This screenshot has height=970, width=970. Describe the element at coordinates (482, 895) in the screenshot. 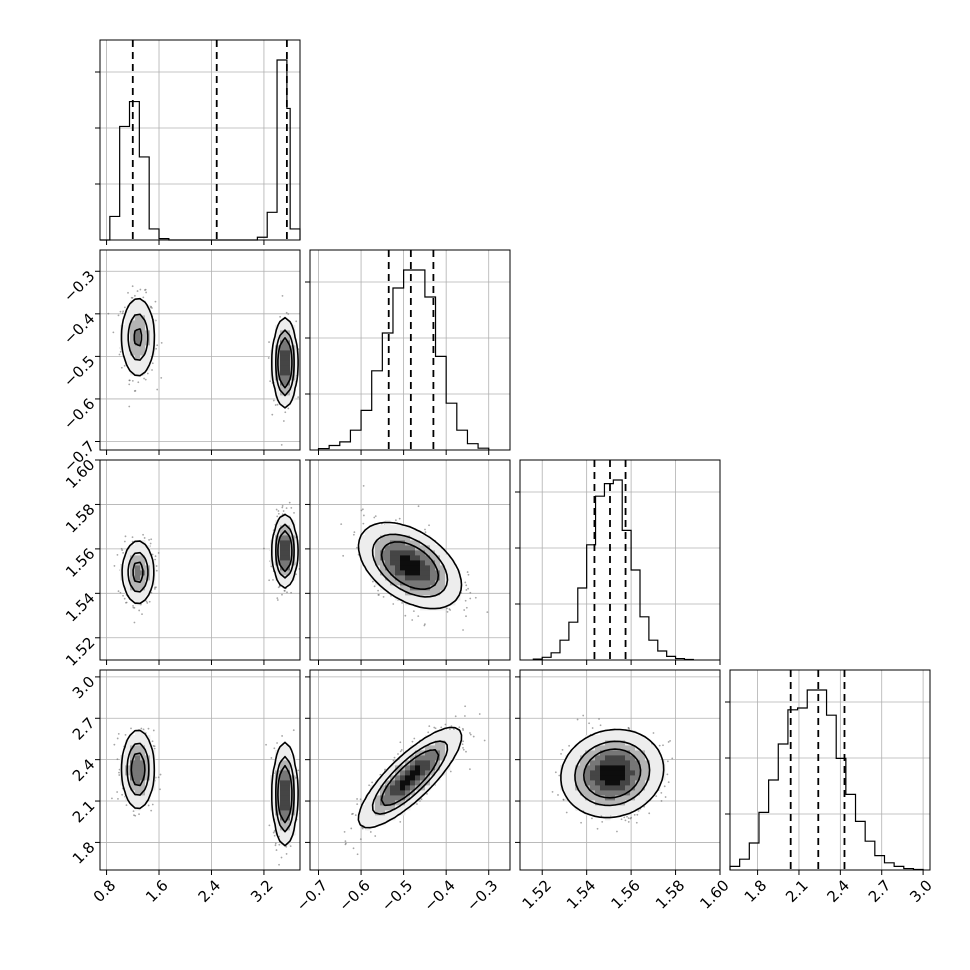

I see `x-tick-label-p2-5: −0.3` at that location.